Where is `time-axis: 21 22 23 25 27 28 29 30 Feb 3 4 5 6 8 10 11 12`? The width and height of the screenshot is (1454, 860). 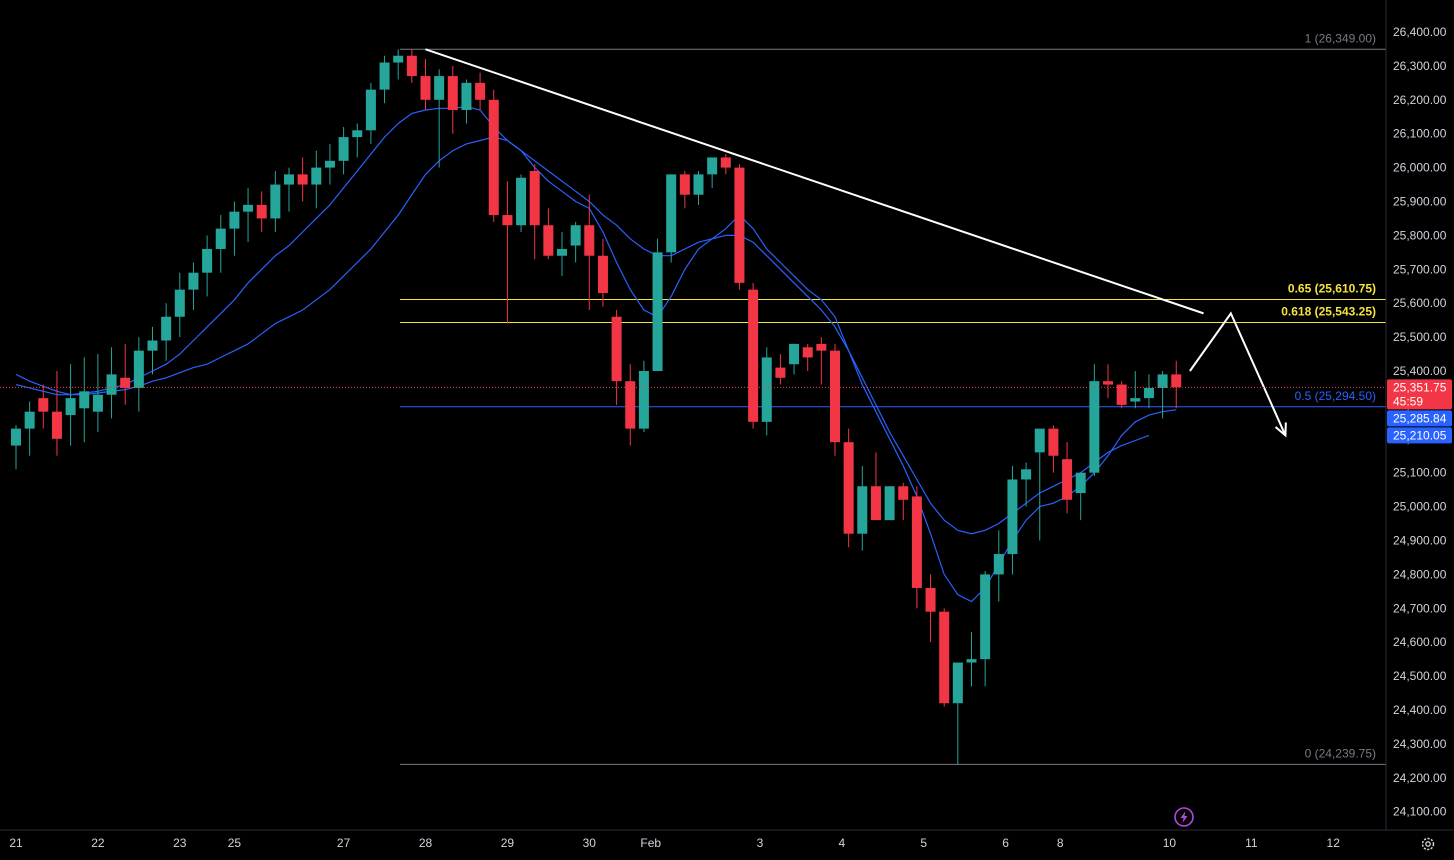
time-axis: 21 22 23 25 27 28 29 30 Feb 3 4 5 6 8 10 11 12 is located at coordinates (727, 839).